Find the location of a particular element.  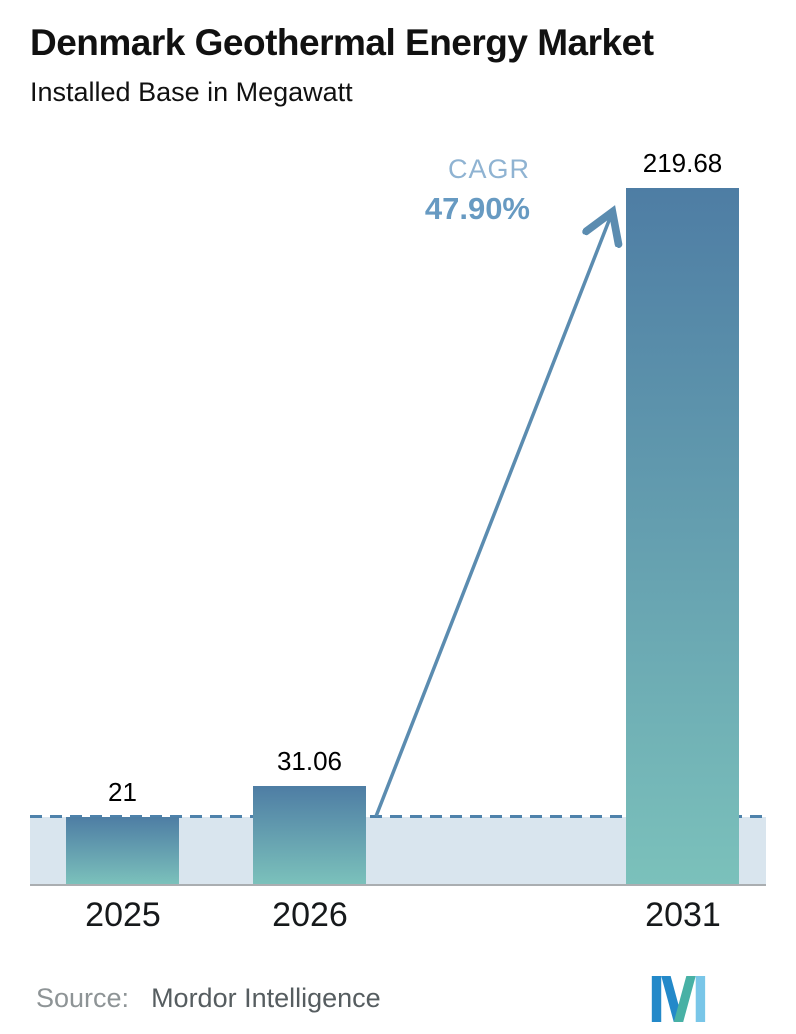

cagr-label: CAGR is located at coordinates (488, 168).